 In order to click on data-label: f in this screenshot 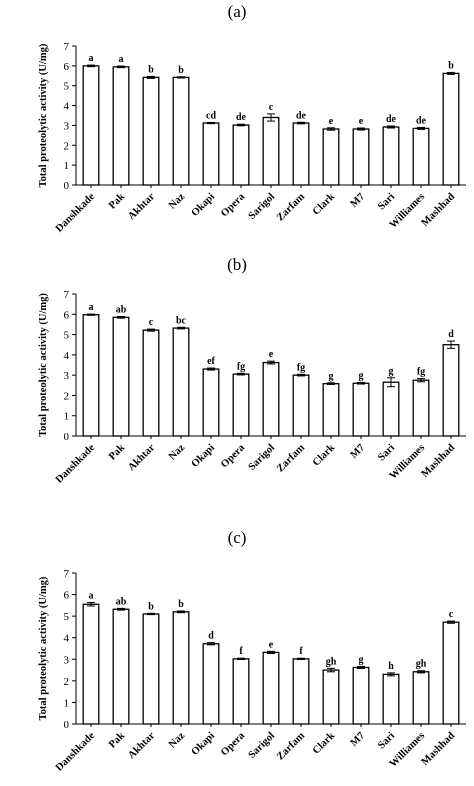, I will do `click(241, 651)`.